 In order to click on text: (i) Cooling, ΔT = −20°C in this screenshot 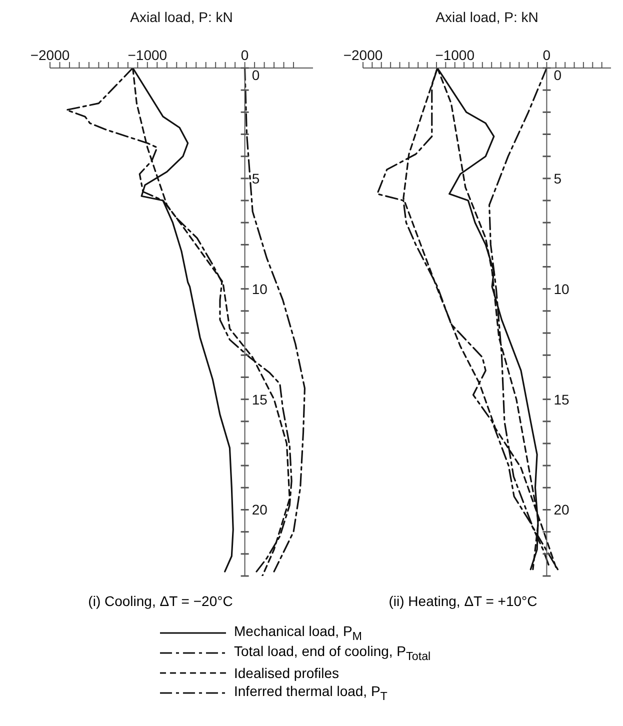, I will do `click(160, 601)`.